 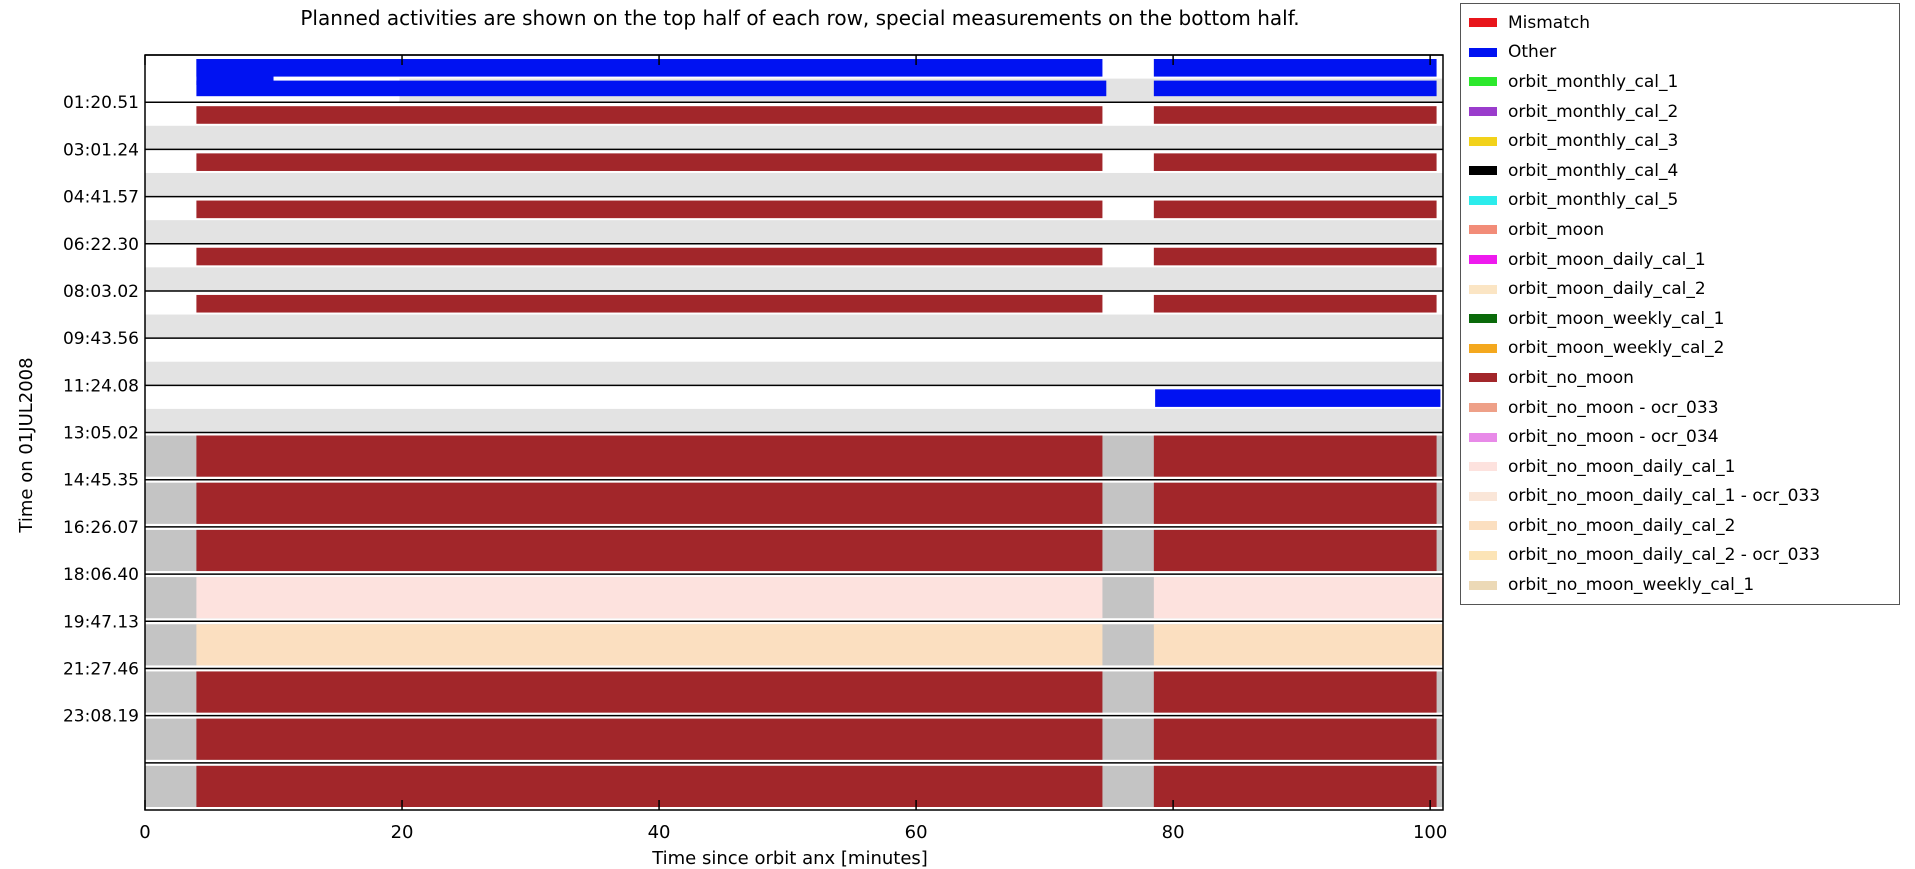 I want to click on legend-label: Other, so click(x=1532, y=52).